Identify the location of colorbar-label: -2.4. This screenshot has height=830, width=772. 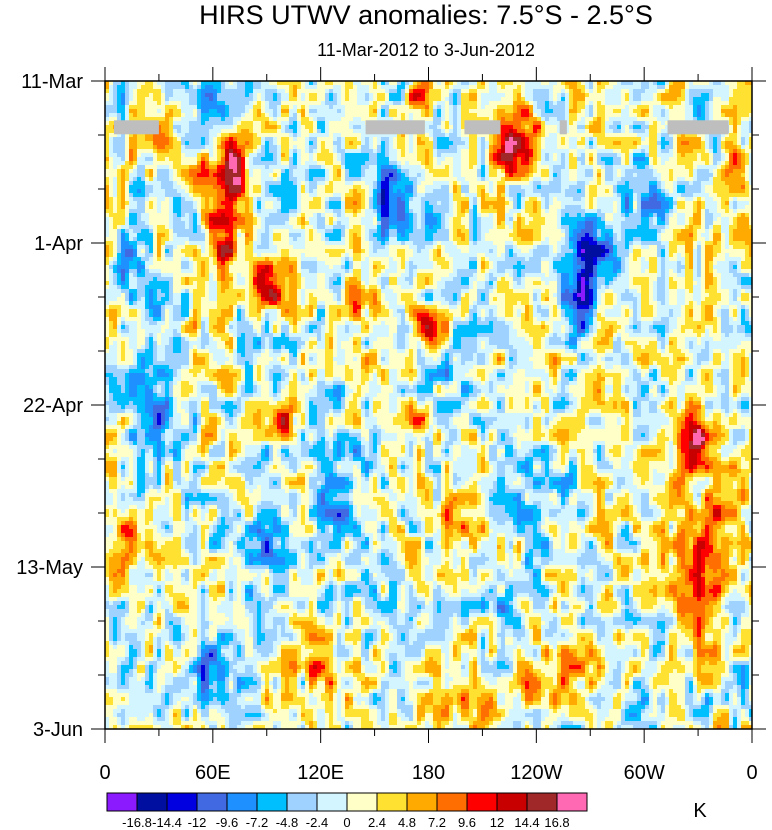
(317, 822).